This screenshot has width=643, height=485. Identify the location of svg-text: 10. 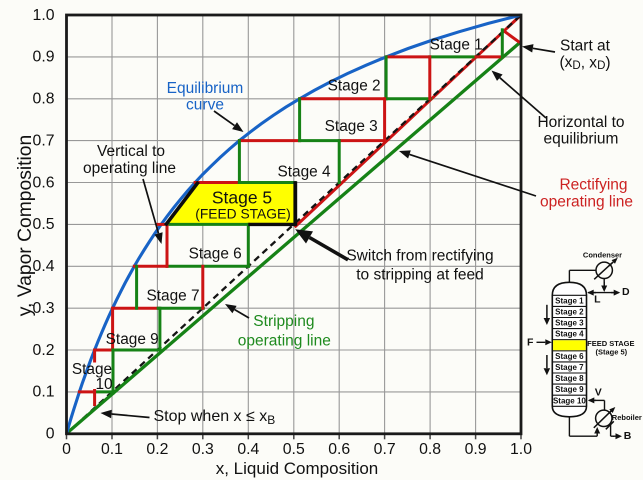
(103, 384).